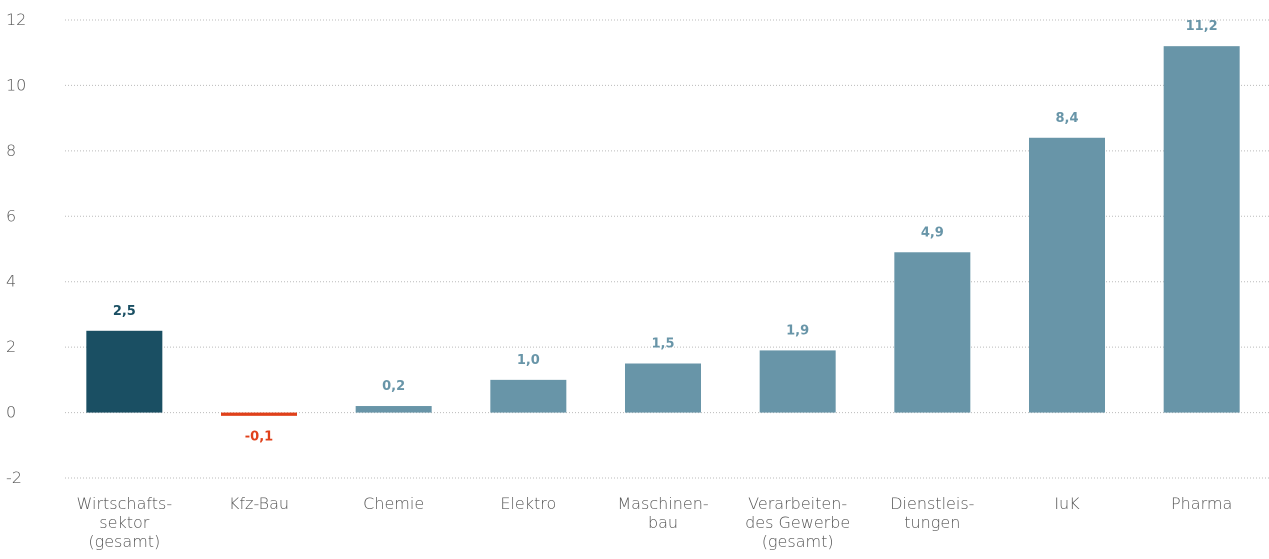 This screenshot has width=1269, height=559. I want to click on value-label: 2,5, so click(124, 311).